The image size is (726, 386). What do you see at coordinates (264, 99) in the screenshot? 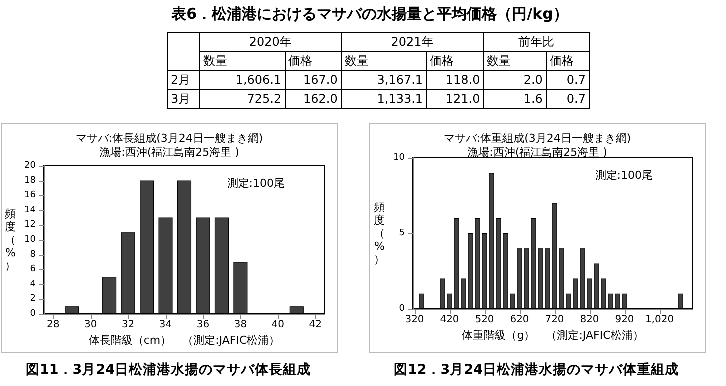
I see `text: 725.2` at bounding box center [264, 99].